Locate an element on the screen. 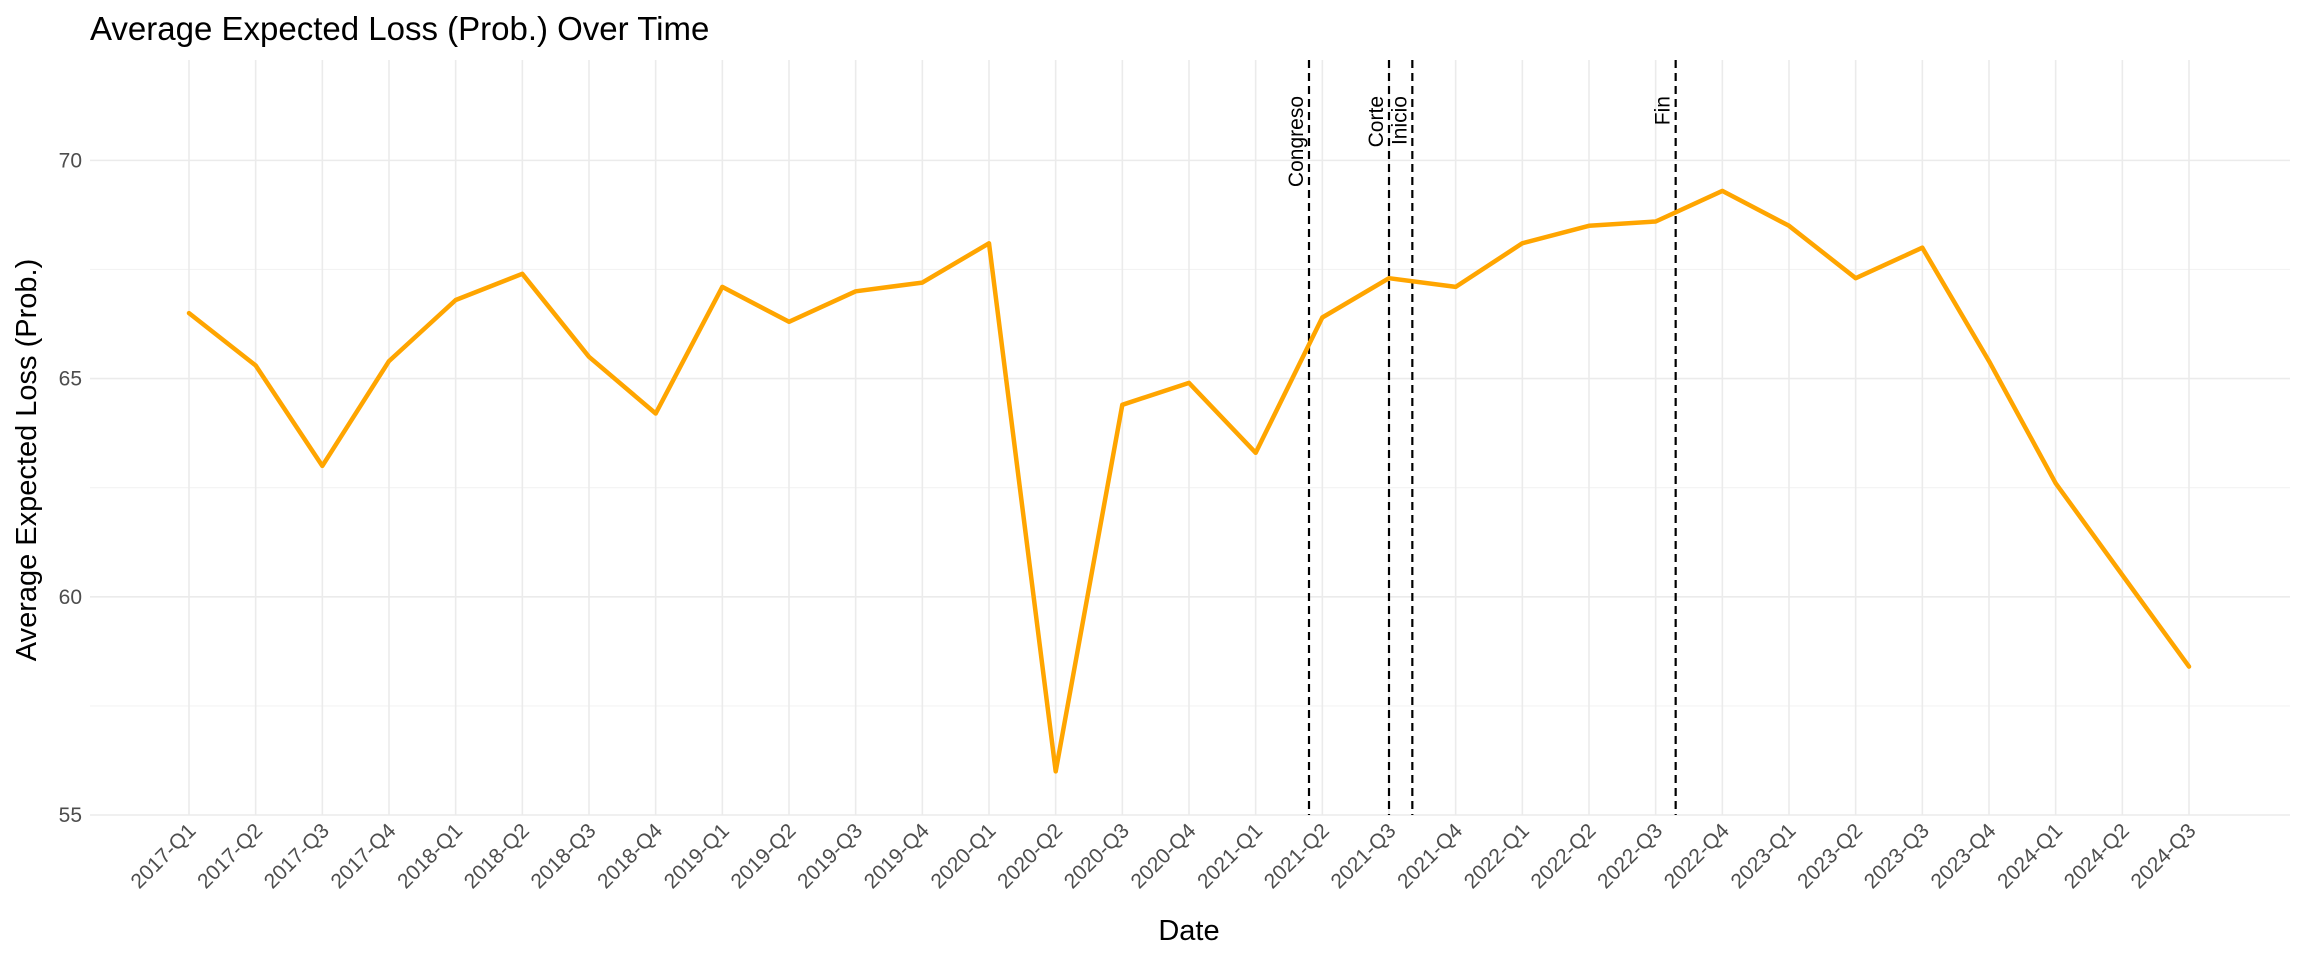  x-tick-label: 2024-Q3 is located at coordinates (2163, 856).